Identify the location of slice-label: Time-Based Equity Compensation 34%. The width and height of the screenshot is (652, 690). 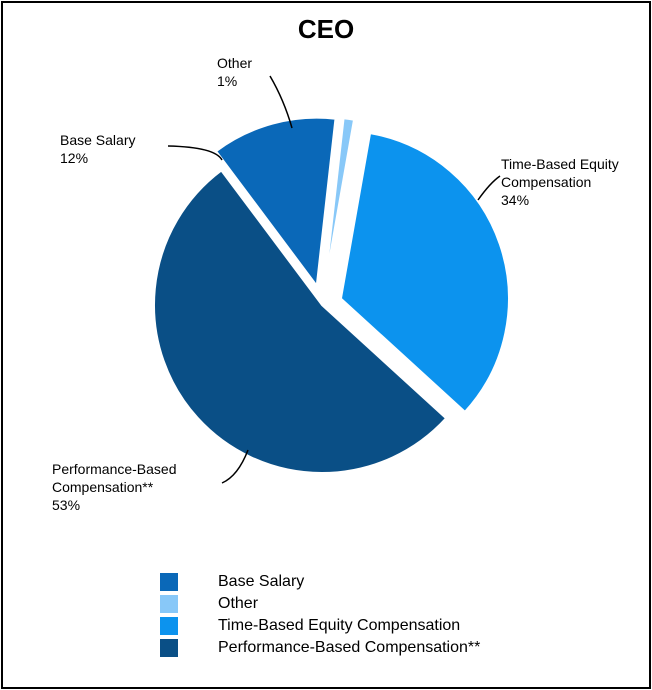
(560, 182).